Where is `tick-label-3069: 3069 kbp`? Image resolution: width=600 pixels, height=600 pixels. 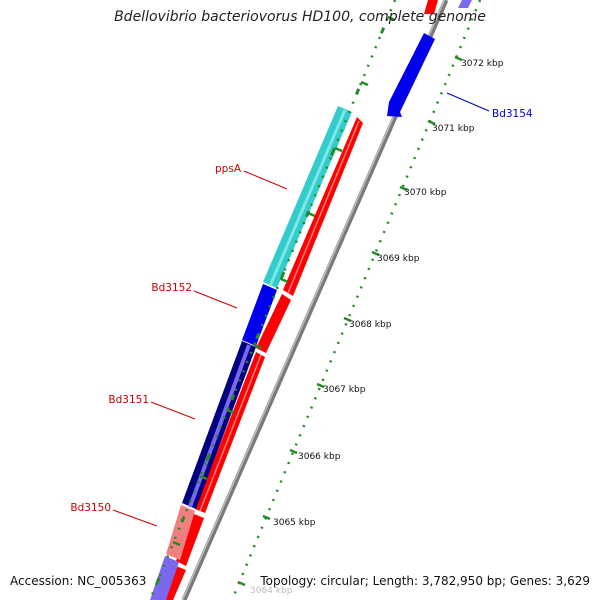 tick-label-3069: 3069 kbp is located at coordinates (398, 259).